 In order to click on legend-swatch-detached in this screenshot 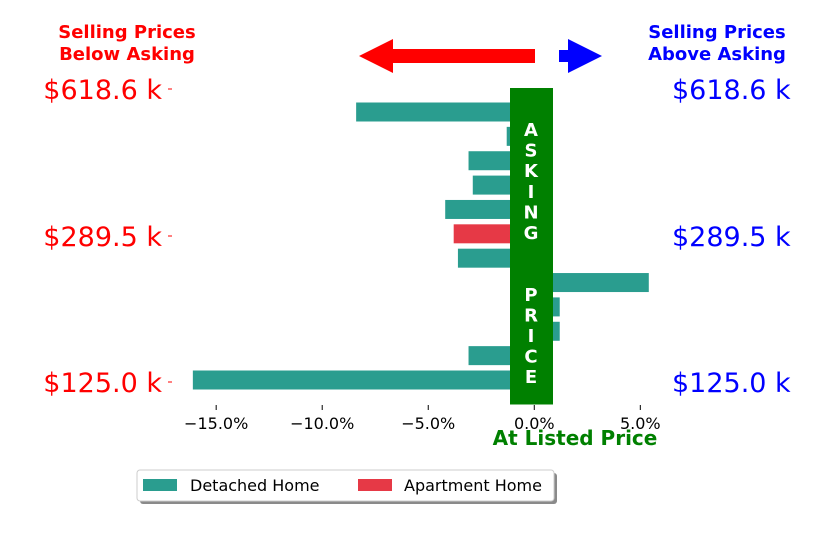, I will do `click(160, 485)`.